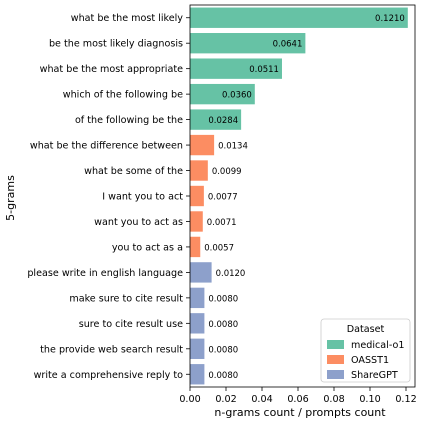 The image size is (426, 425). What do you see at coordinates (264, 70) in the screenshot?
I see `bar-value-label: 0.0511` at bounding box center [264, 70].